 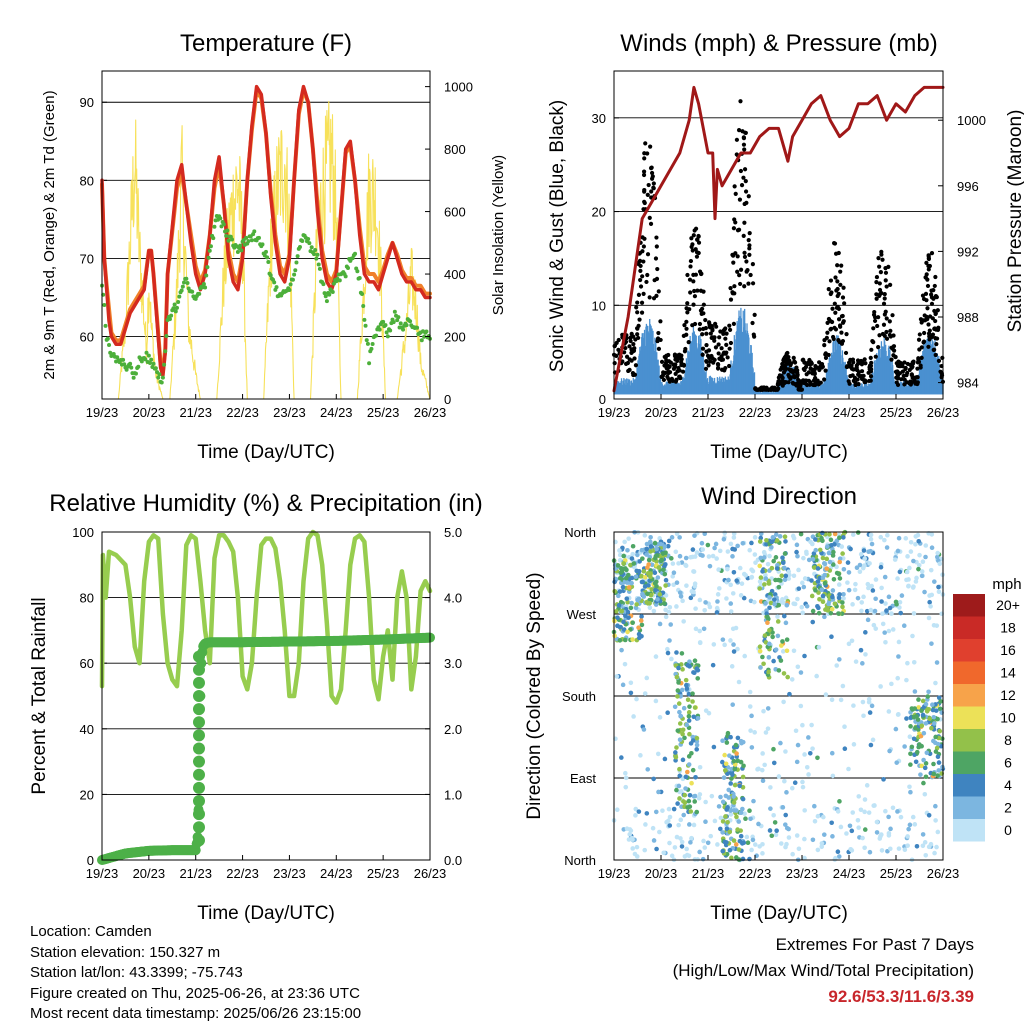 I want to click on x-tick-label: 22/23, so click(x=242, y=873).